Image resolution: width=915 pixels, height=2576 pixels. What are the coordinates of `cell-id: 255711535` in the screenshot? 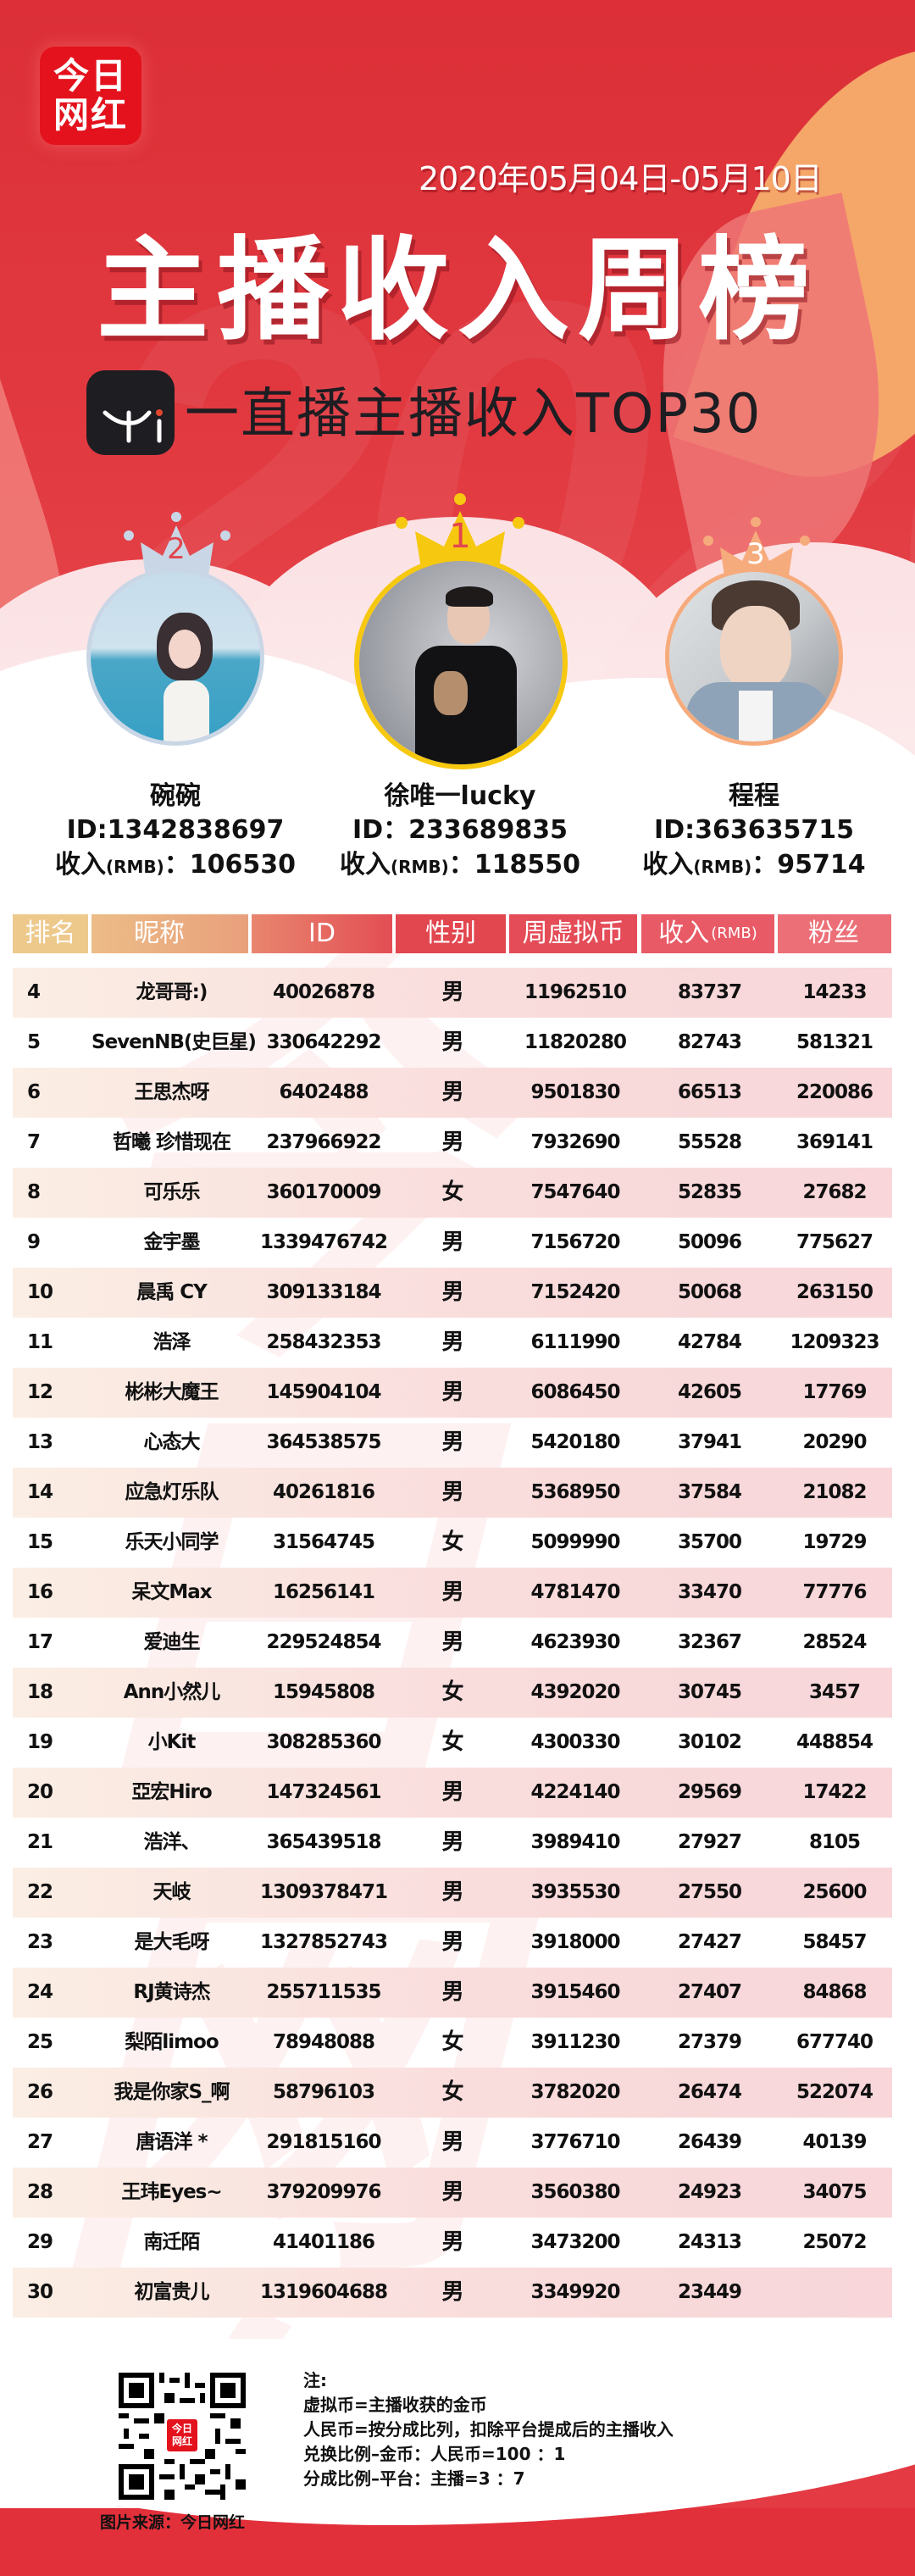 It's located at (323, 1992).